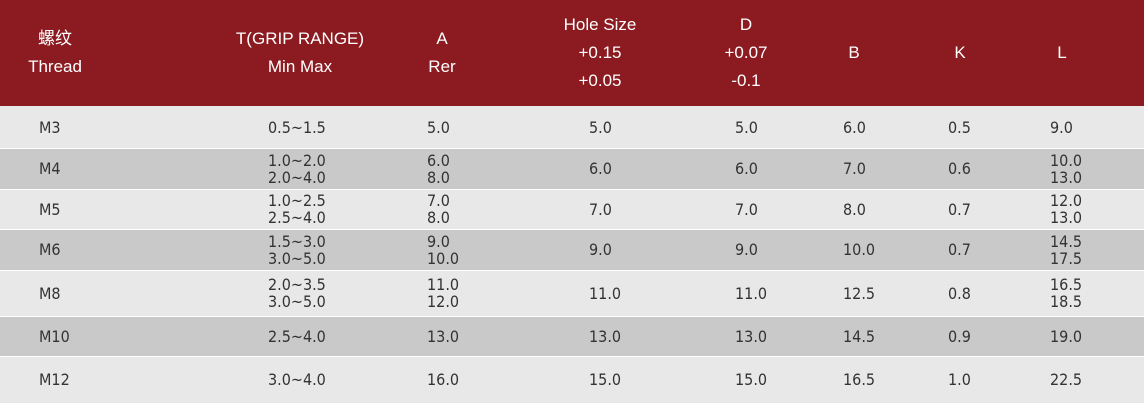 This screenshot has width=1144, height=403. Describe the element at coordinates (1066, 301) in the screenshot. I see `cell-l-value: 18.5` at that location.